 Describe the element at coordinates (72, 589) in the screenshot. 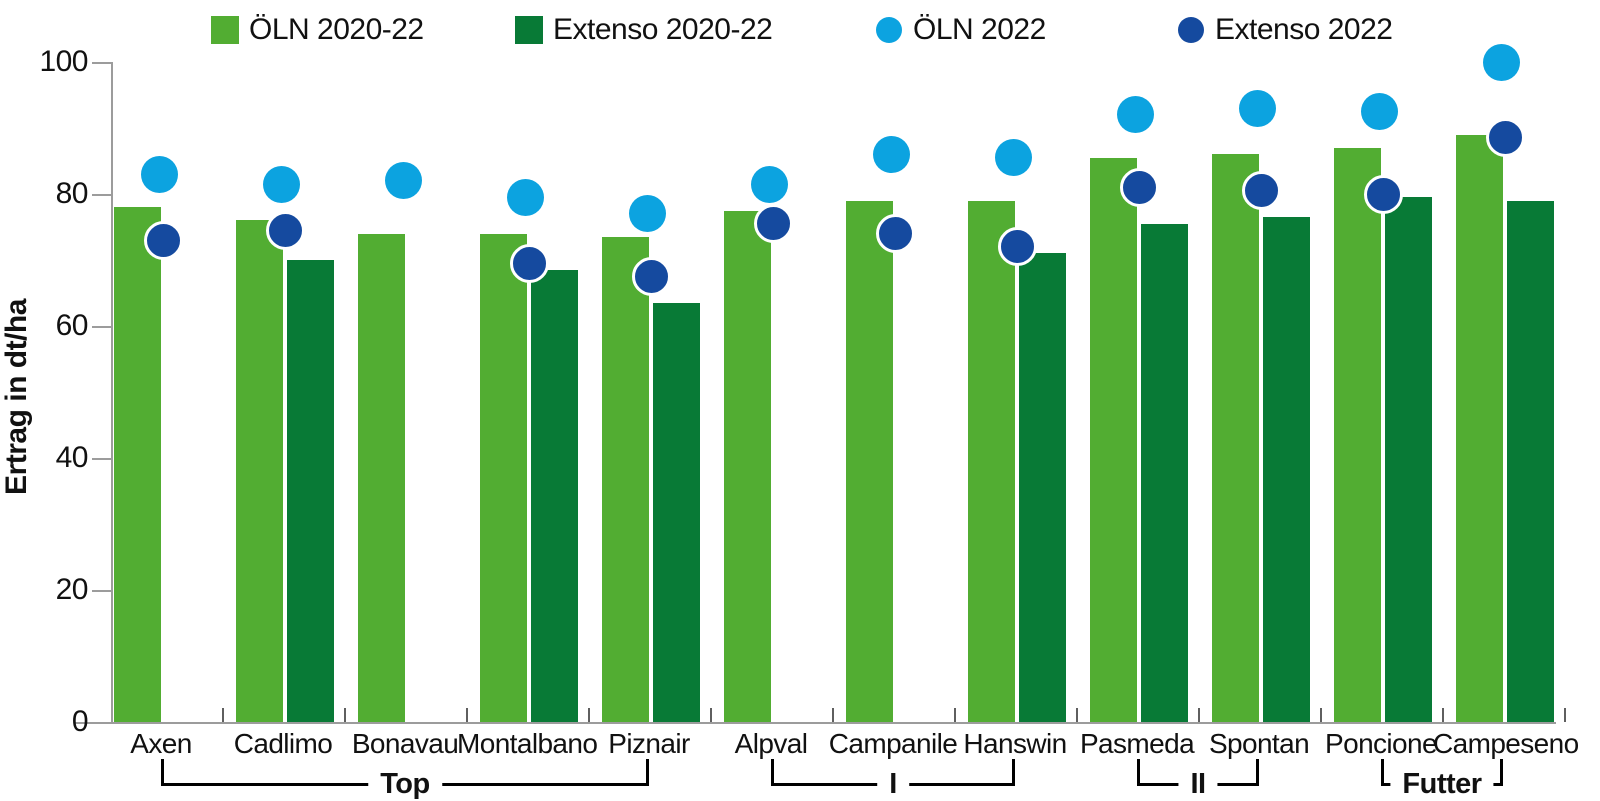

I see `y-axis-tick-label: 20` at that location.